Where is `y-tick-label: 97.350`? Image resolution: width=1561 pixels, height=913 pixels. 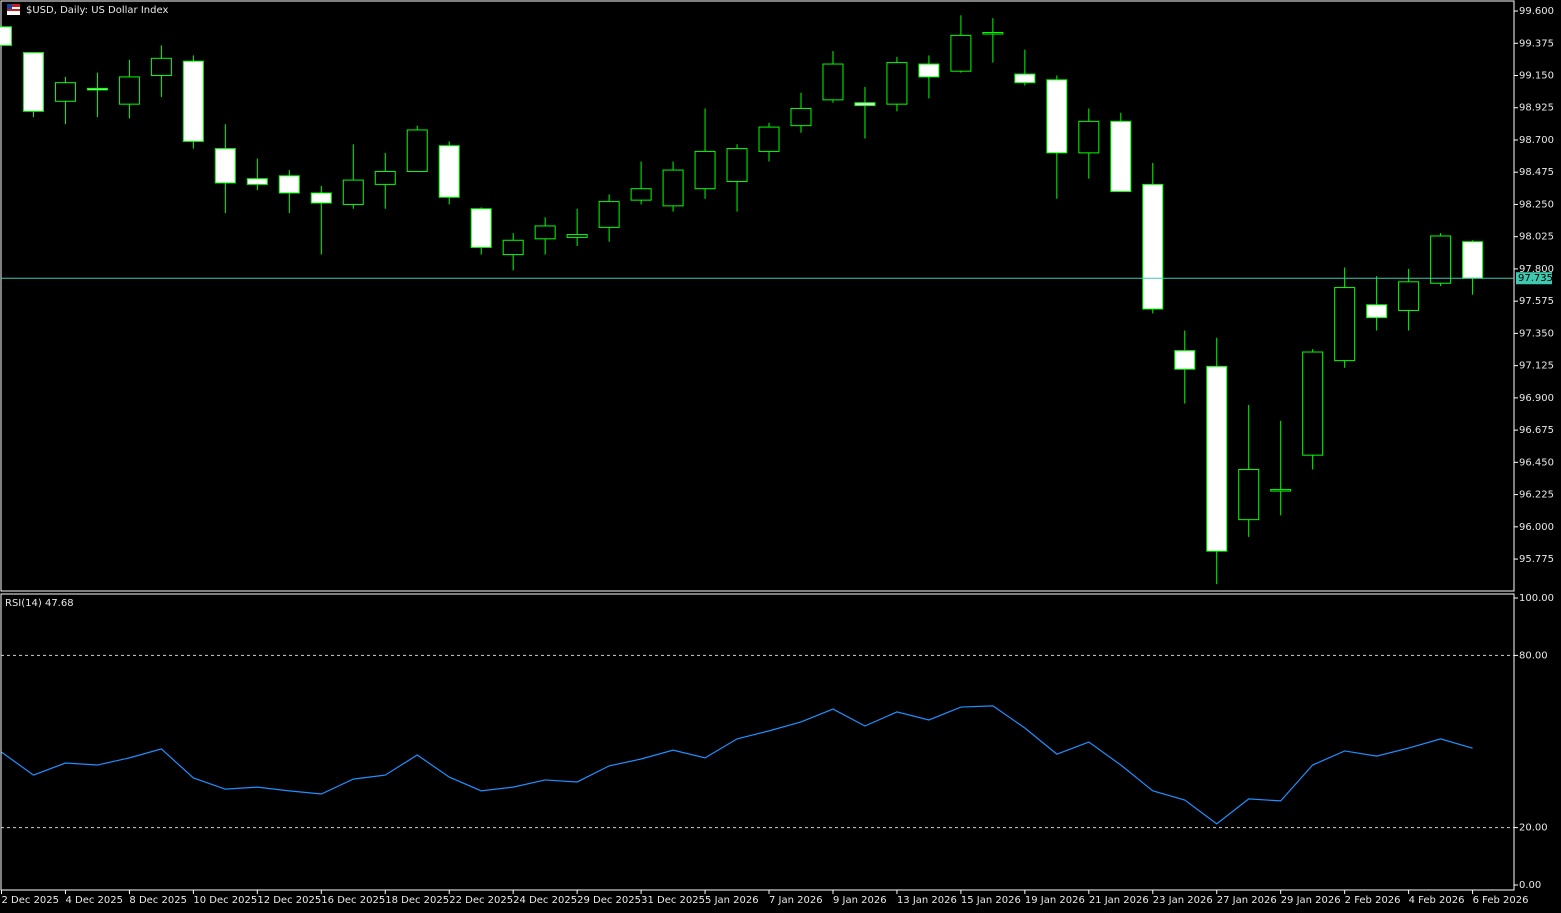 y-tick-label: 97.350 is located at coordinates (1536, 333).